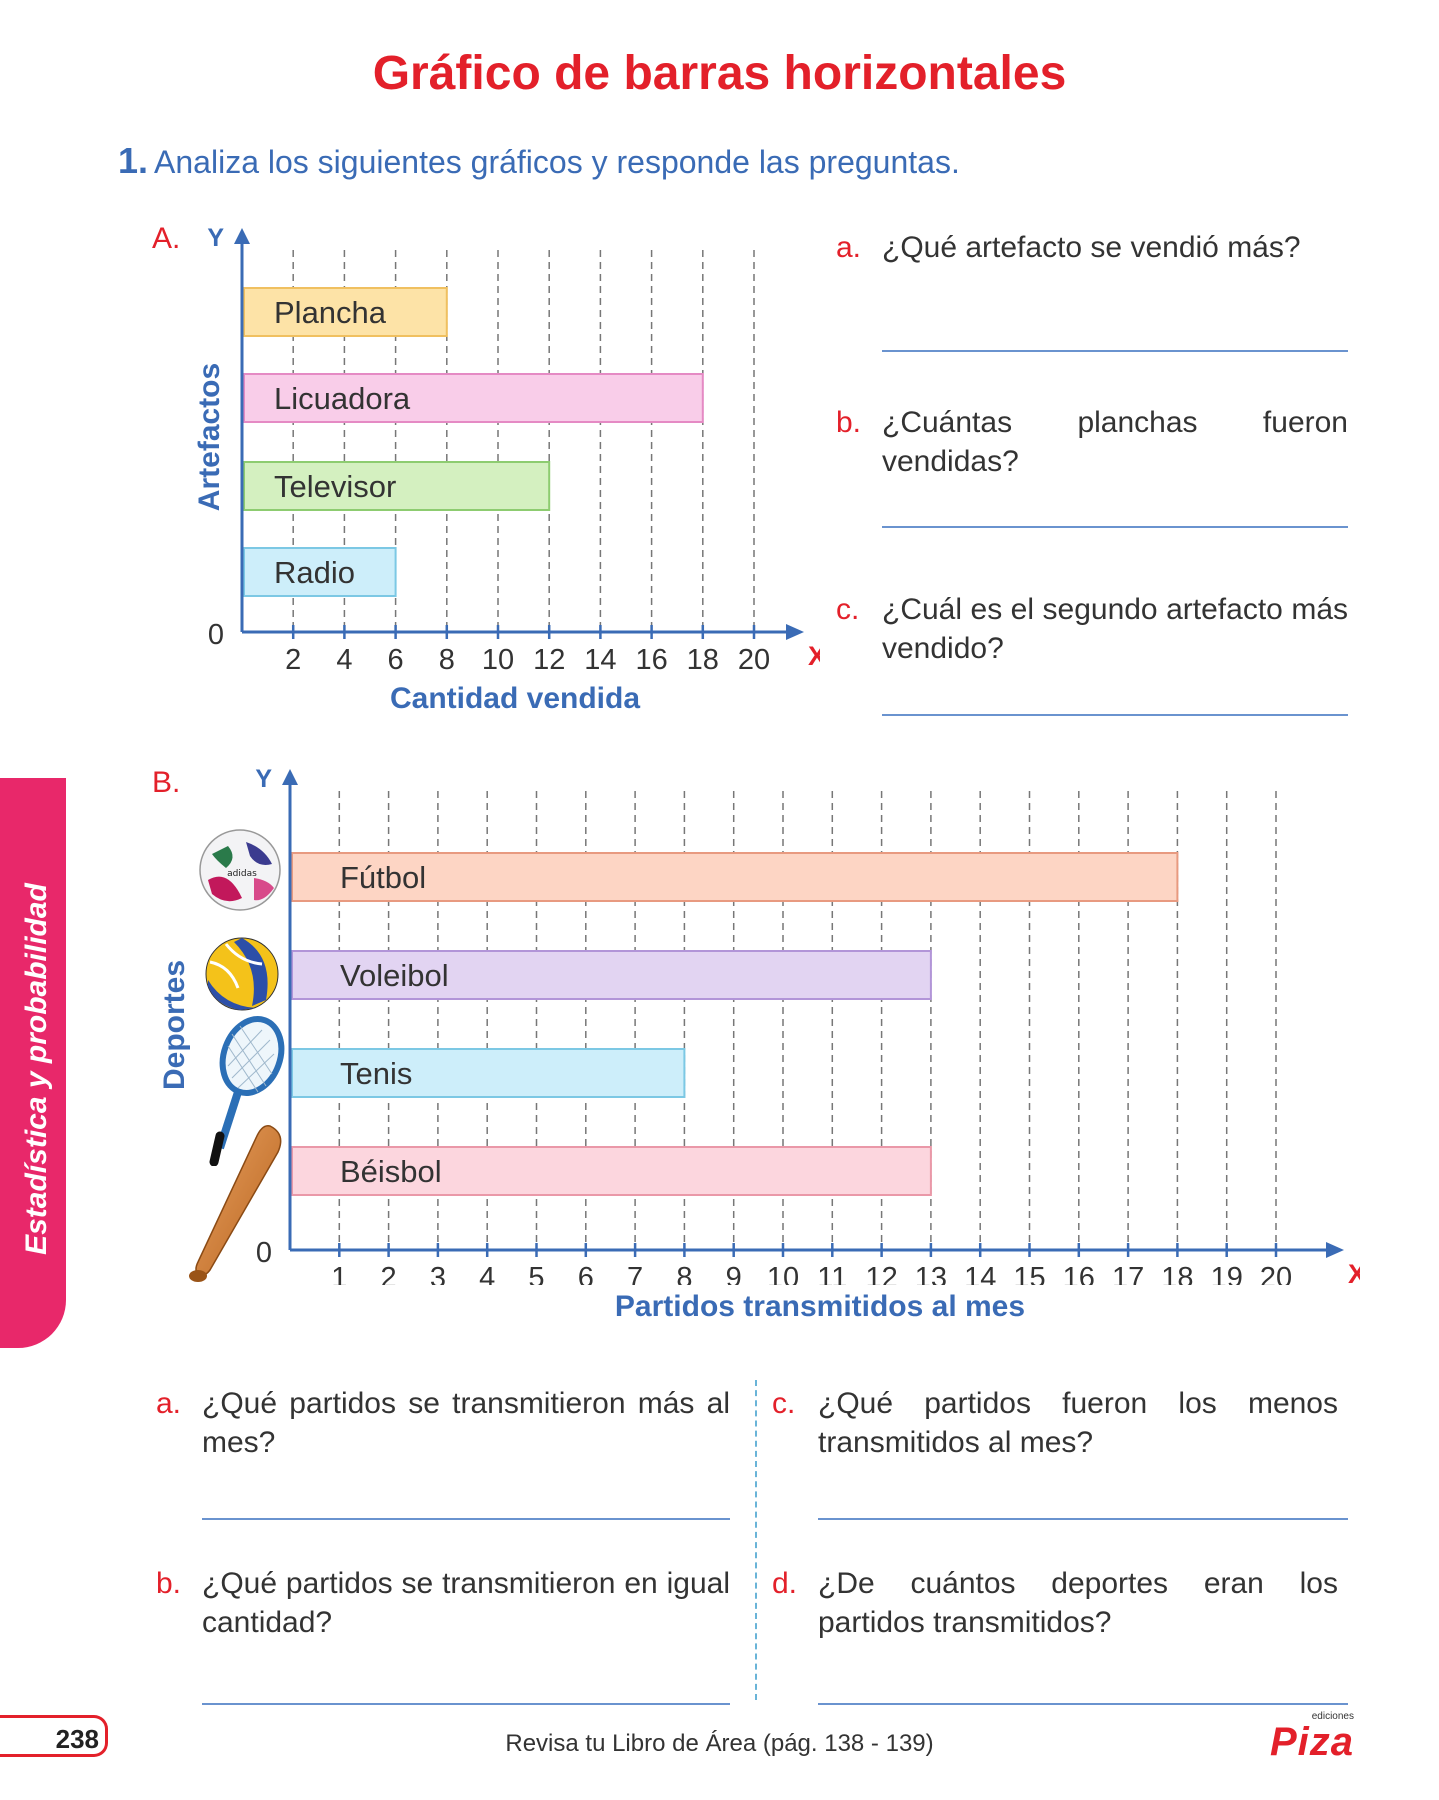 Image resolution: width=1439 pixels, height=1800 pixels. I want to click on bar-label: Licuadora, so click(342, 398).